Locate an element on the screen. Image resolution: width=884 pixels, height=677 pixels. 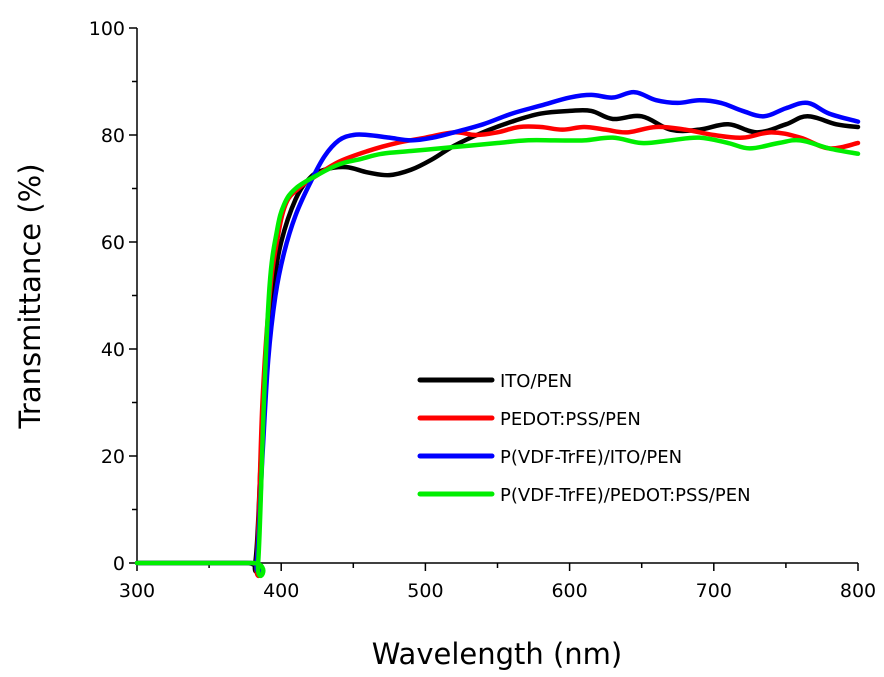
x-tick-label: 800 is located at coordinates (858, 591).